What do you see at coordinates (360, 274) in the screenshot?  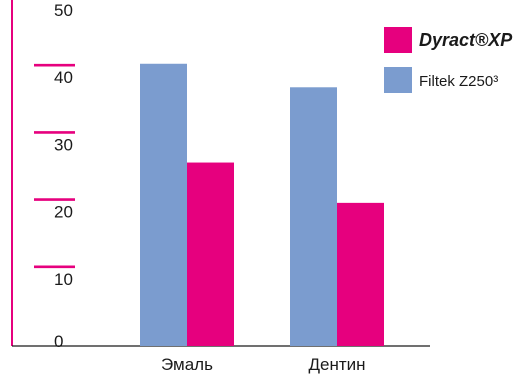 I see `bar-dyract-dentin` at bounding box center [360, 274].